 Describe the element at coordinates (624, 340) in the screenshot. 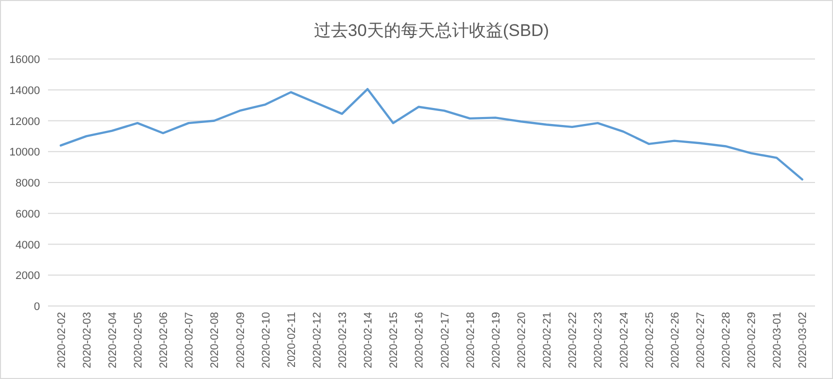

I see `x-tick-label: 2020-02-24` at that location.